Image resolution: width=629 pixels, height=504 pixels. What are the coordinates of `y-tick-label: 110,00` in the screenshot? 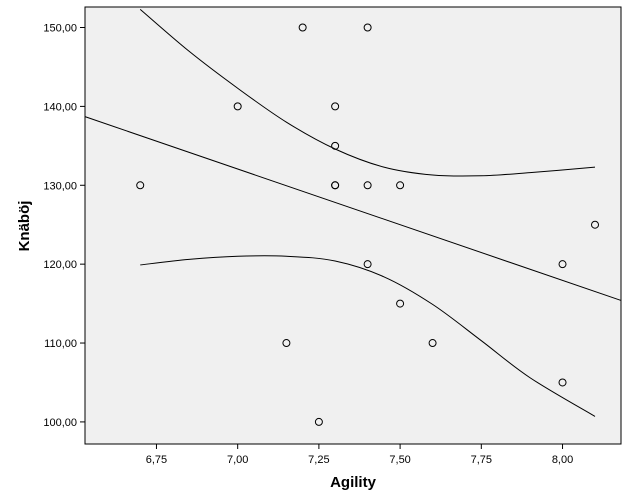 It's located at (60, 344).